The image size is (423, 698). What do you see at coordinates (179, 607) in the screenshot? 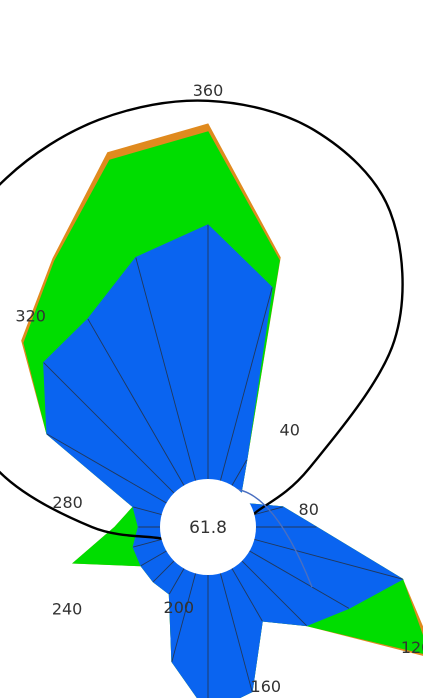
I see `axis-label-200: 200` at bounding box center [179, 607].